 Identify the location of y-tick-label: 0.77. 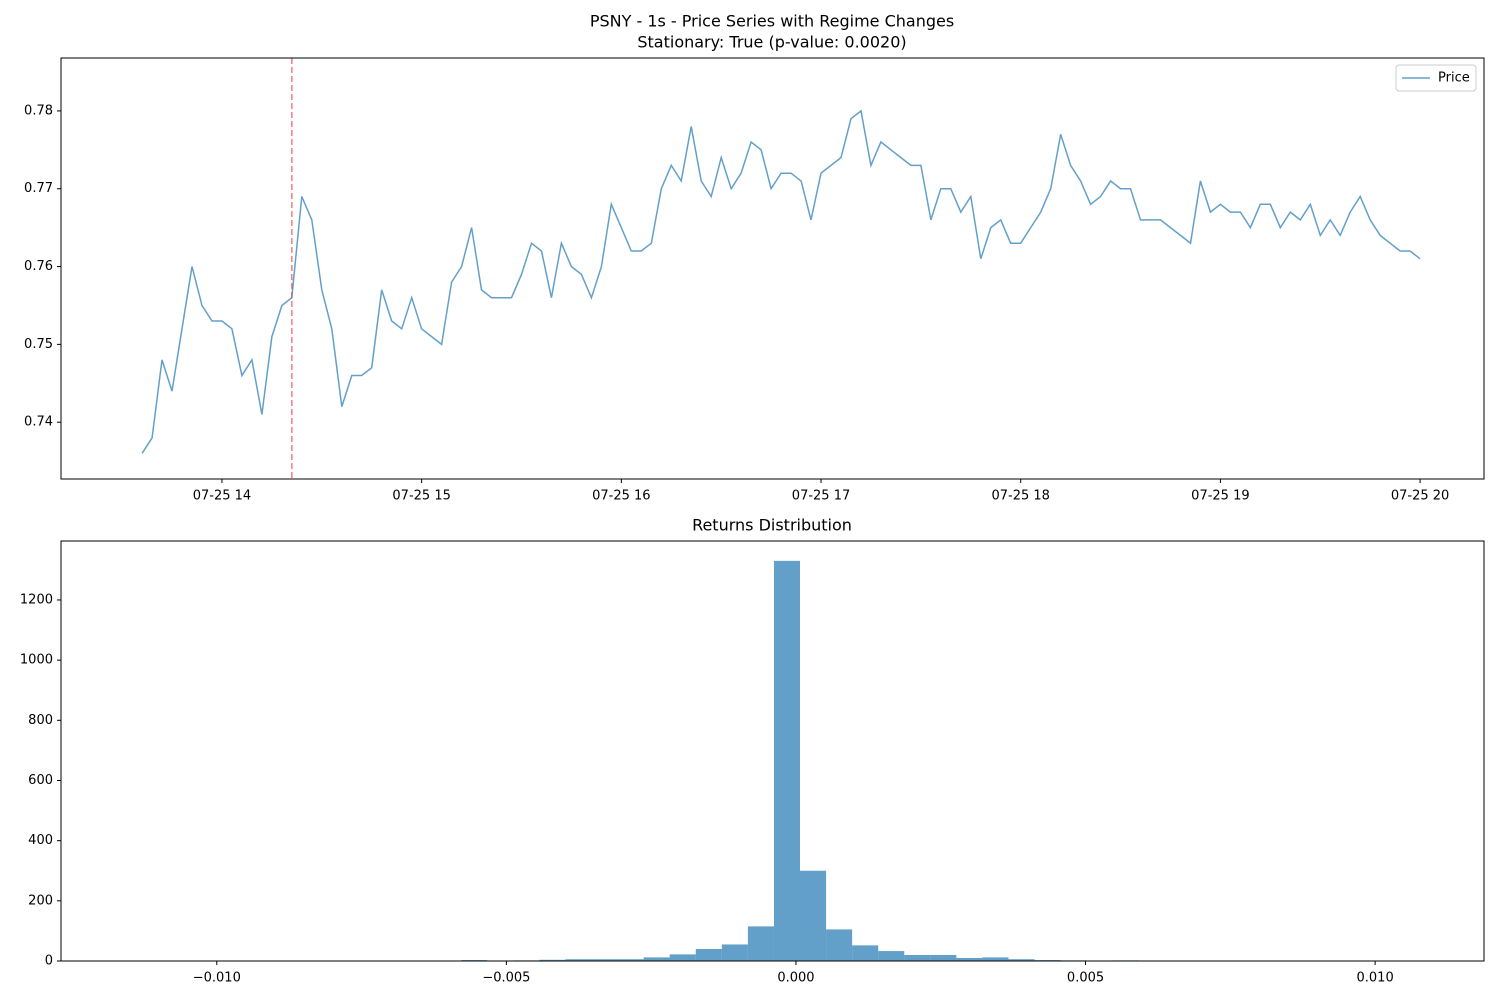
(38, 188).